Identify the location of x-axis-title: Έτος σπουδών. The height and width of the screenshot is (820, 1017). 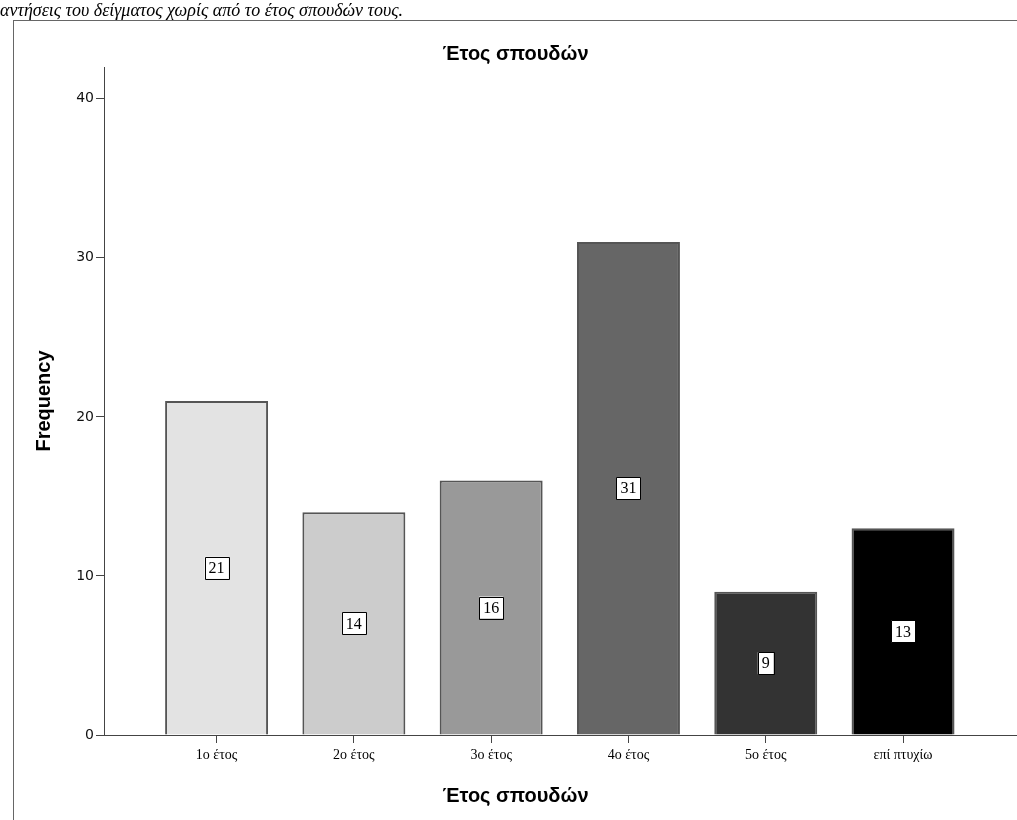
(515, 795).